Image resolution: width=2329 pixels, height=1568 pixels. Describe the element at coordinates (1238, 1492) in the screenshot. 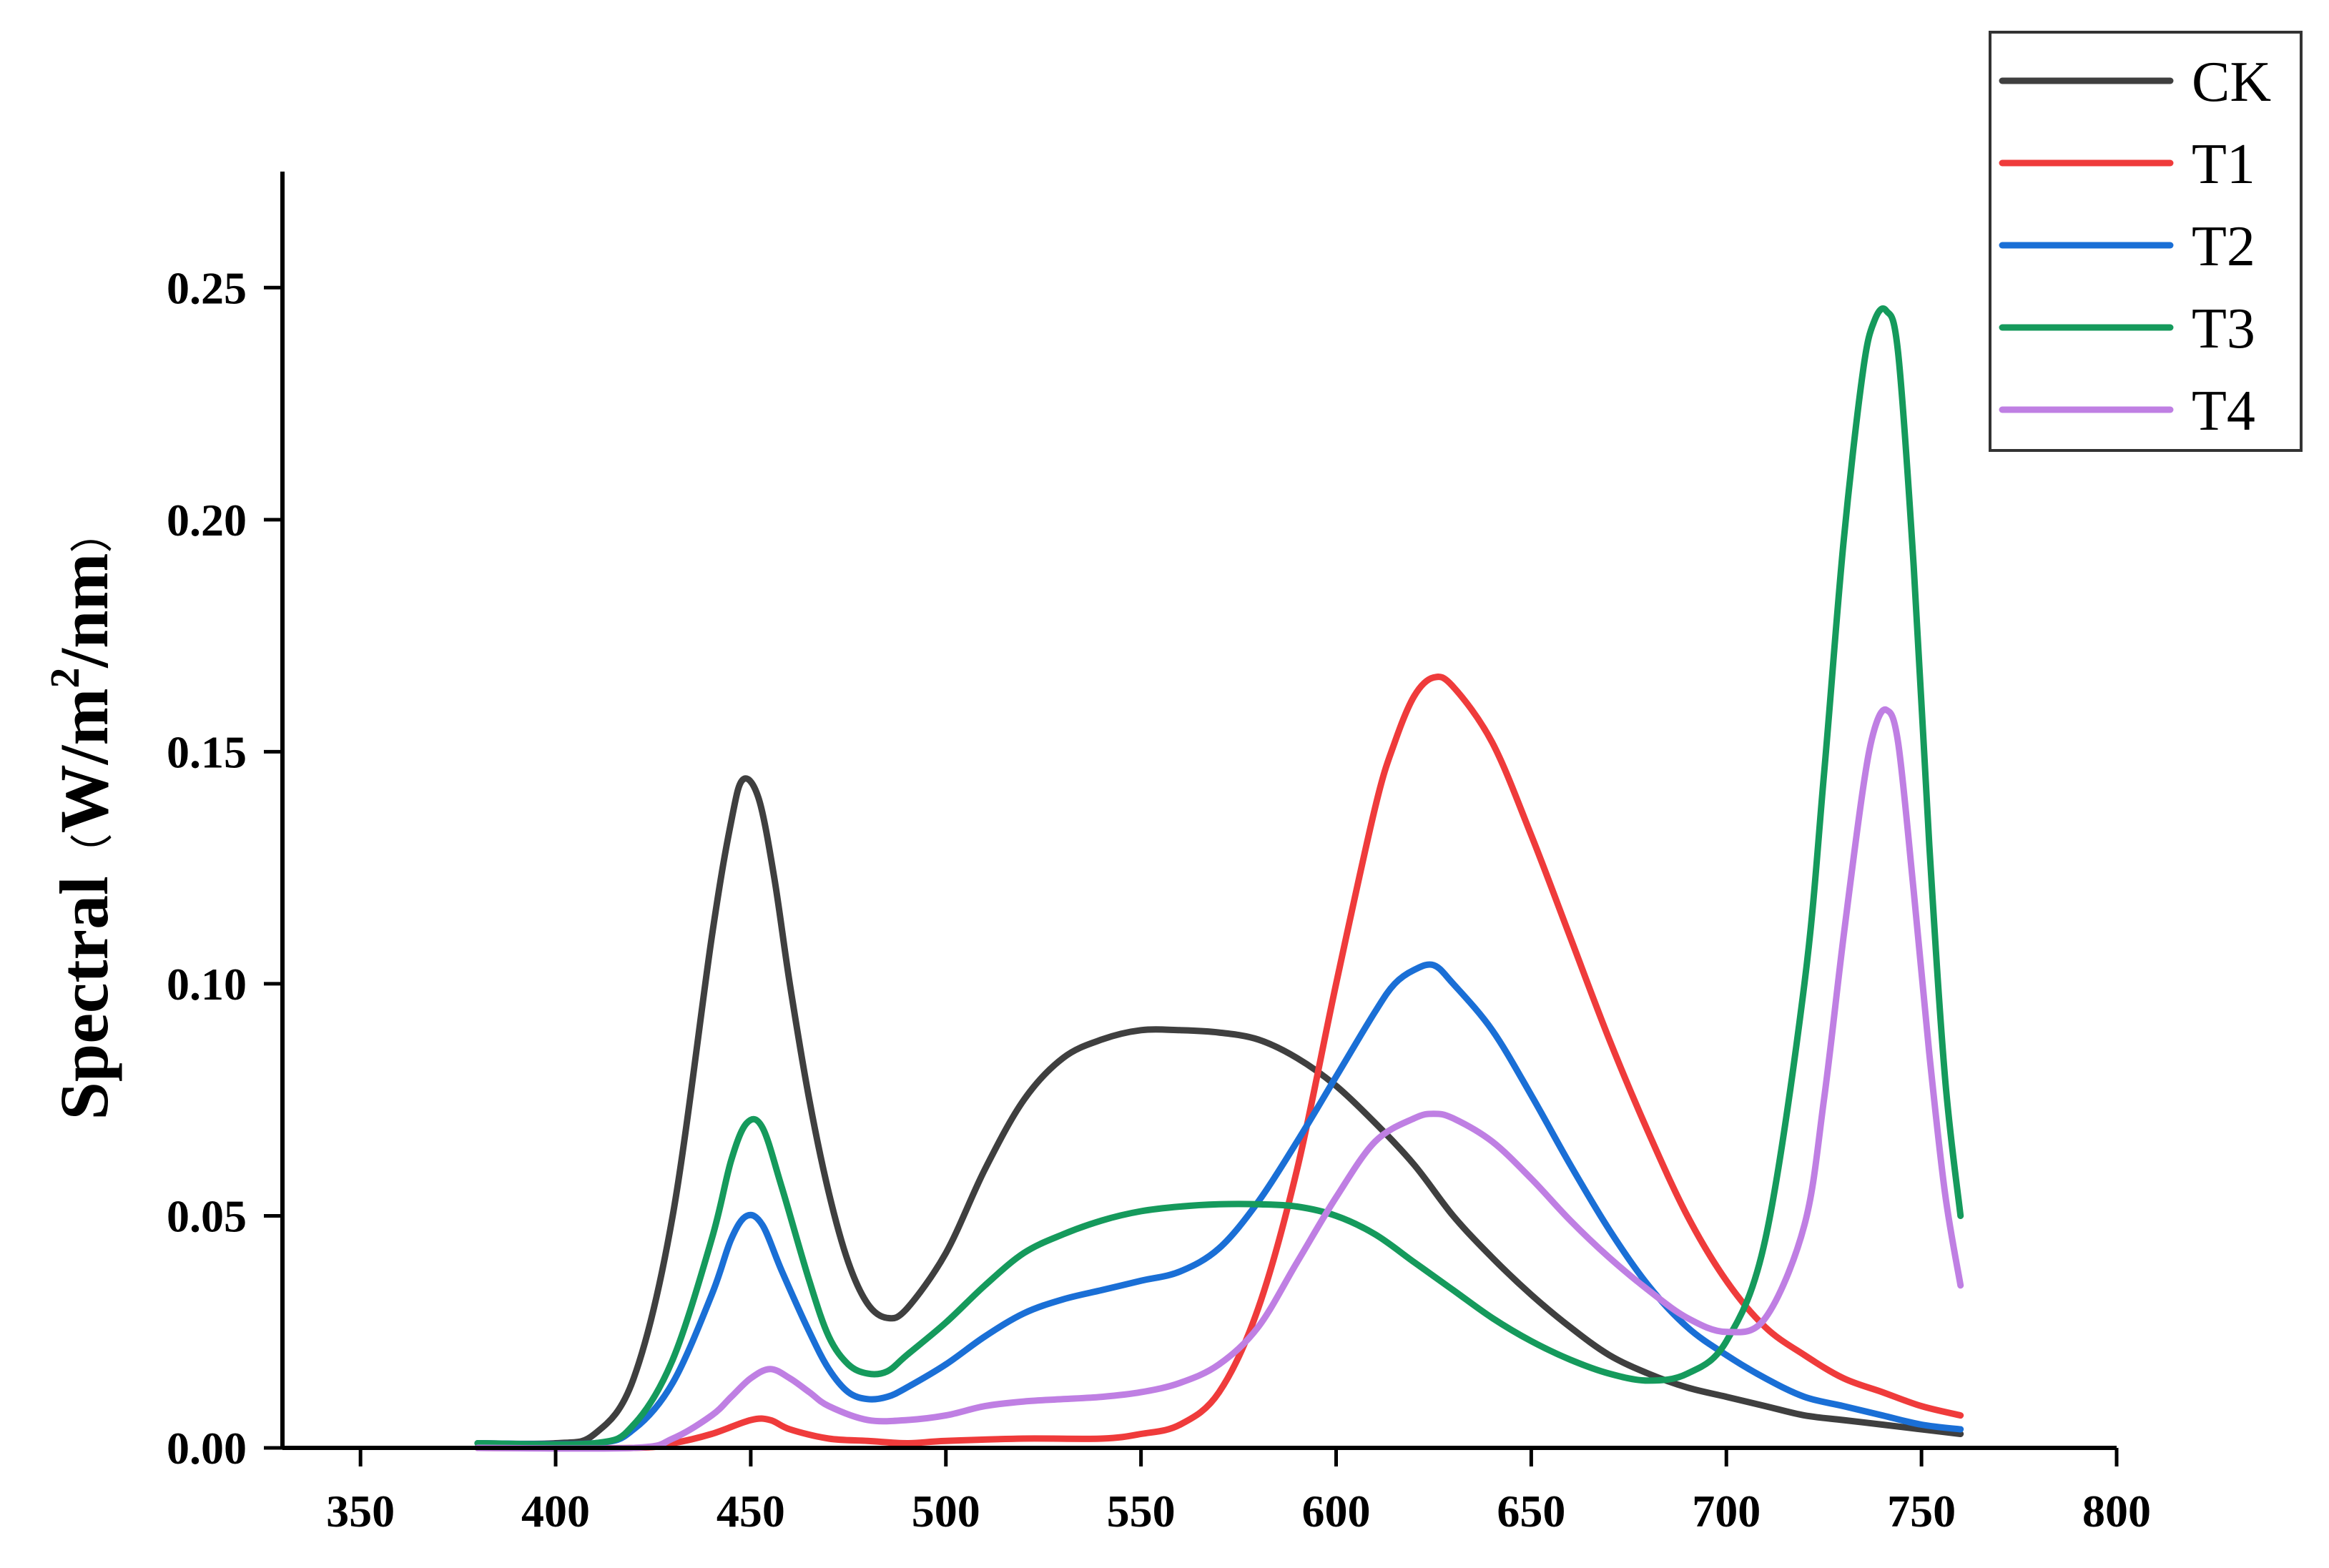

I see `x-ticks: 350 400 450 500 550 600 650 700 750 800` at that location.